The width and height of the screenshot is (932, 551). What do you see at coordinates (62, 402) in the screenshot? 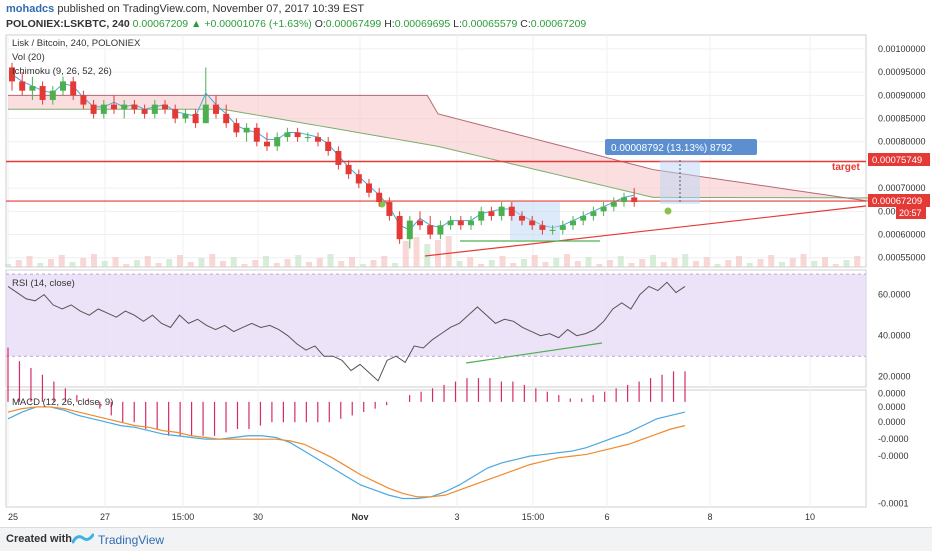
I see `macd-title: MACD (12, 26, close, 9)` at bounding box center [62, 402].